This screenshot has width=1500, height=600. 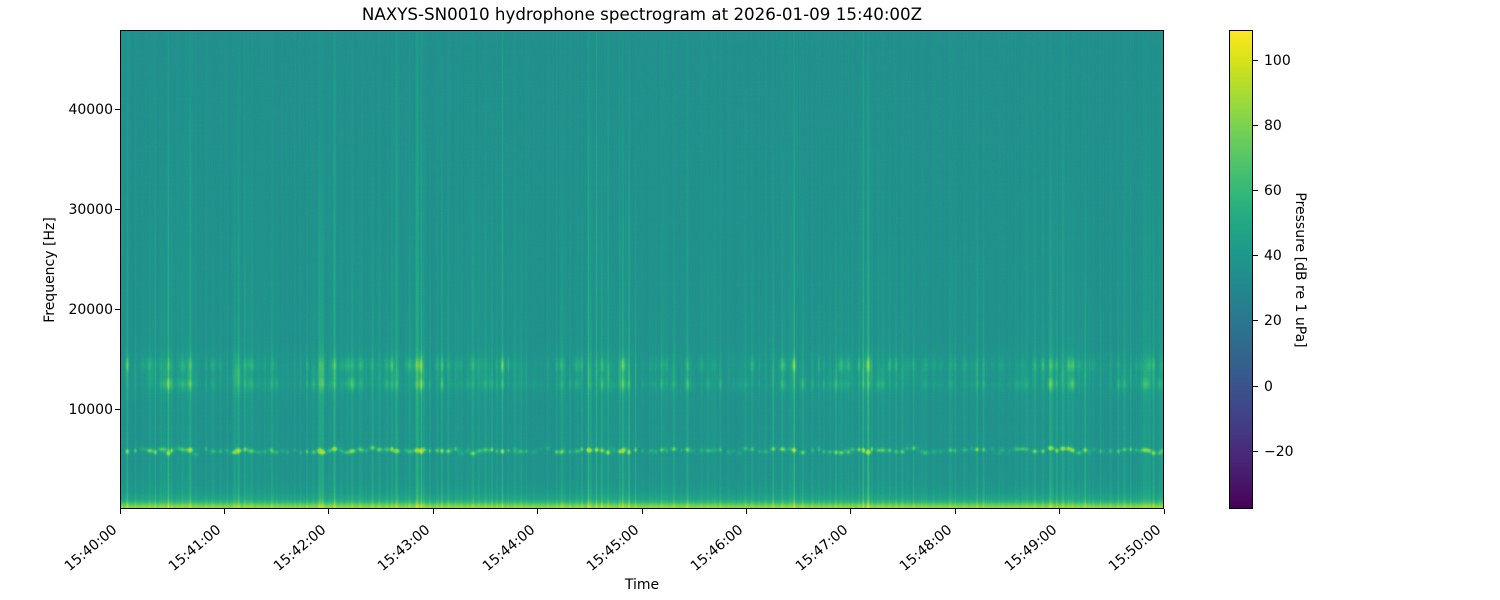 I want to click on x-tick-label: 15:45:00, so click(x=613, y=548).